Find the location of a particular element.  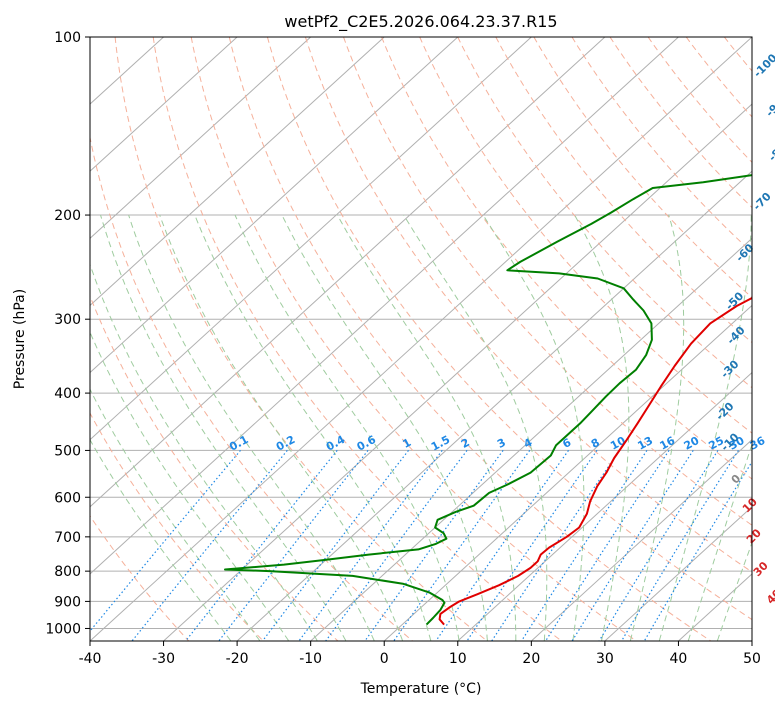

y-tick-label: 300 is located at coordinates (67, 320).